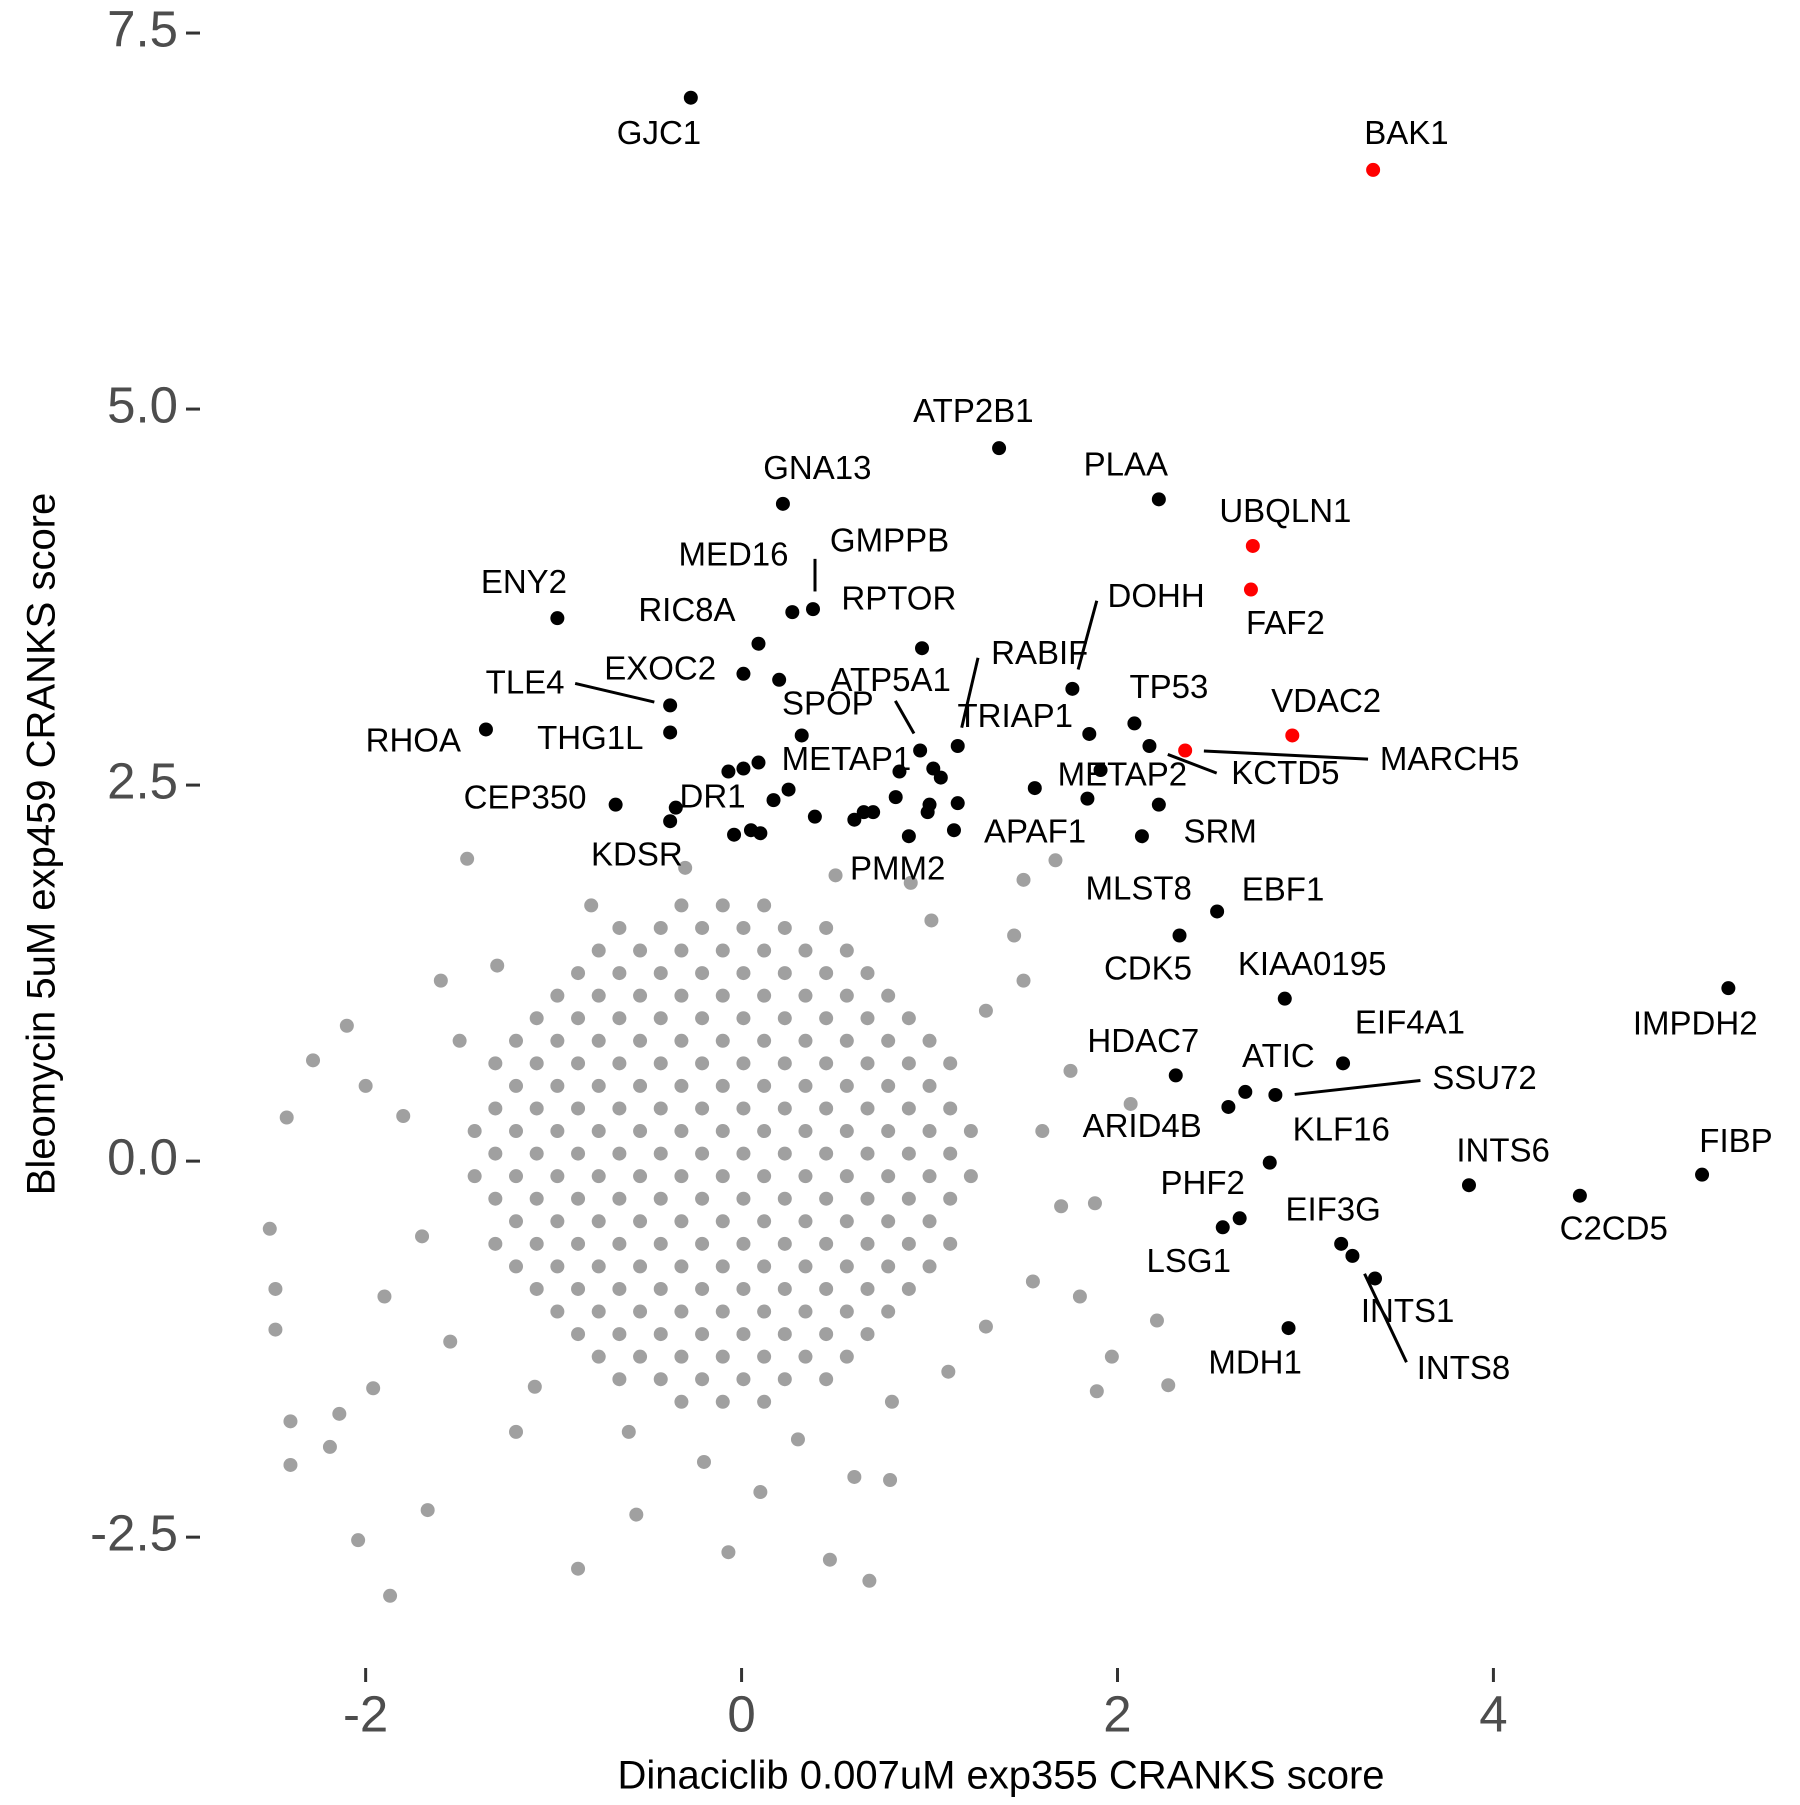 Image resolution: width=1800 pixels, height=1805 pixels. I want to click on point-label: CEP350, so click(525, 797).